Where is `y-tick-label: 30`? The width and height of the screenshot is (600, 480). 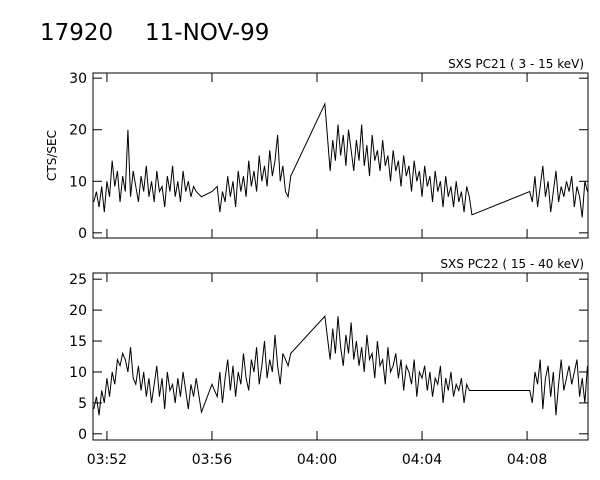
y-tick-label: 30 is located at coordinates (78, 79).